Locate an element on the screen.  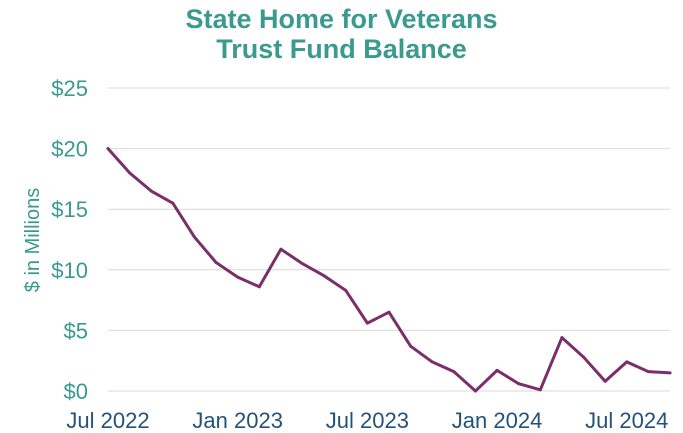
x-tick-label: Jul 2023 is located at coordinates (367, 420).